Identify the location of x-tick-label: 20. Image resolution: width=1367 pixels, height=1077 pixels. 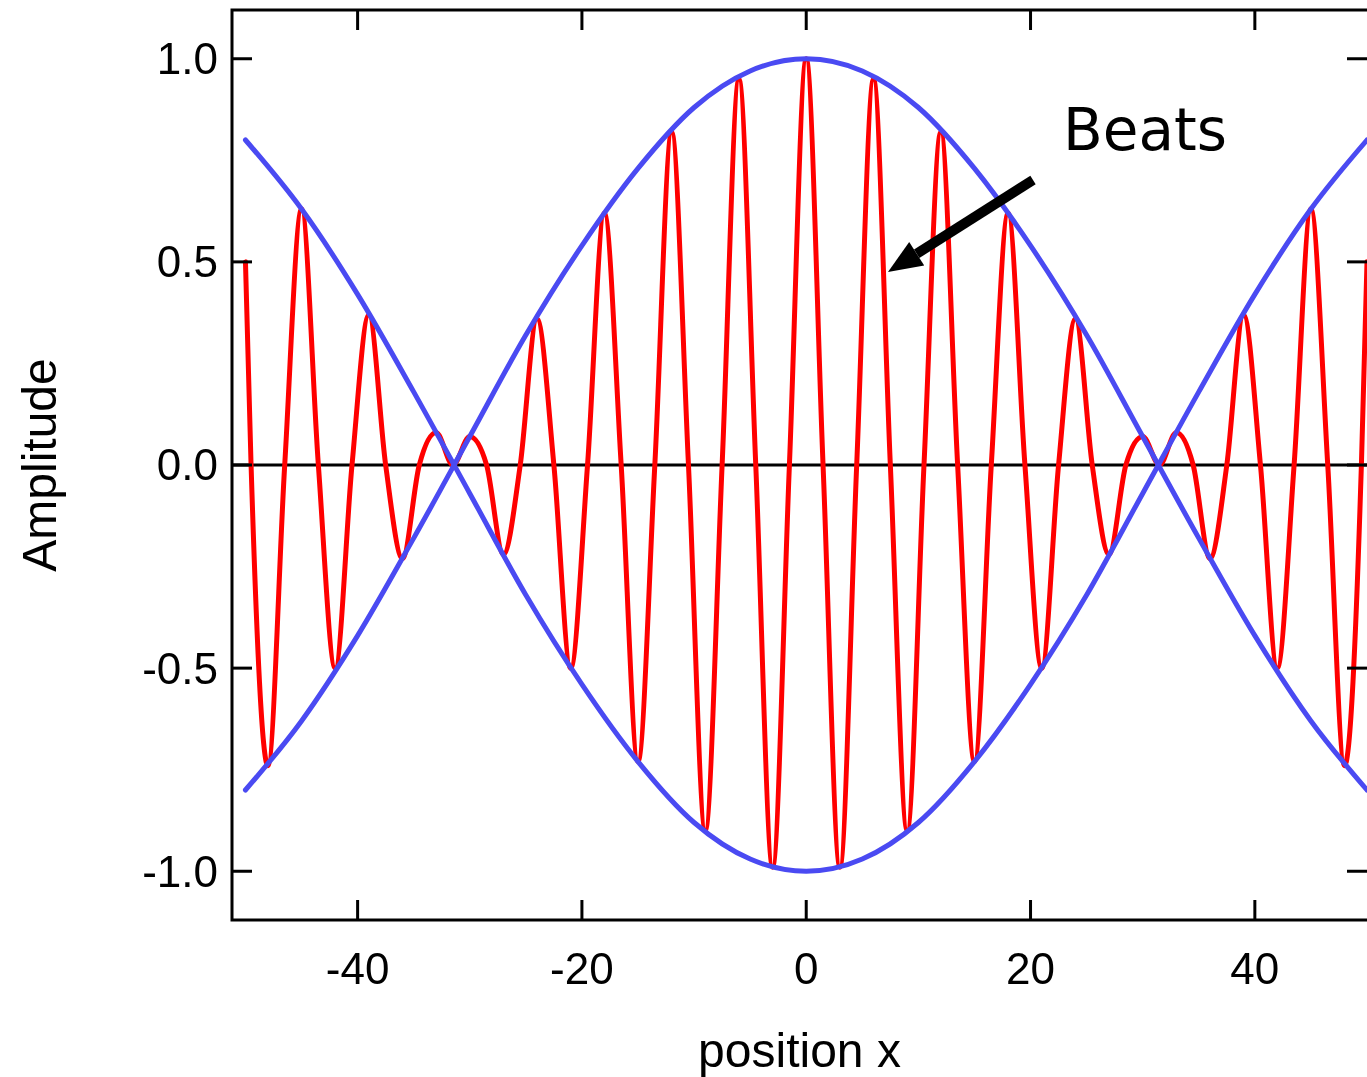
(1031, 968).